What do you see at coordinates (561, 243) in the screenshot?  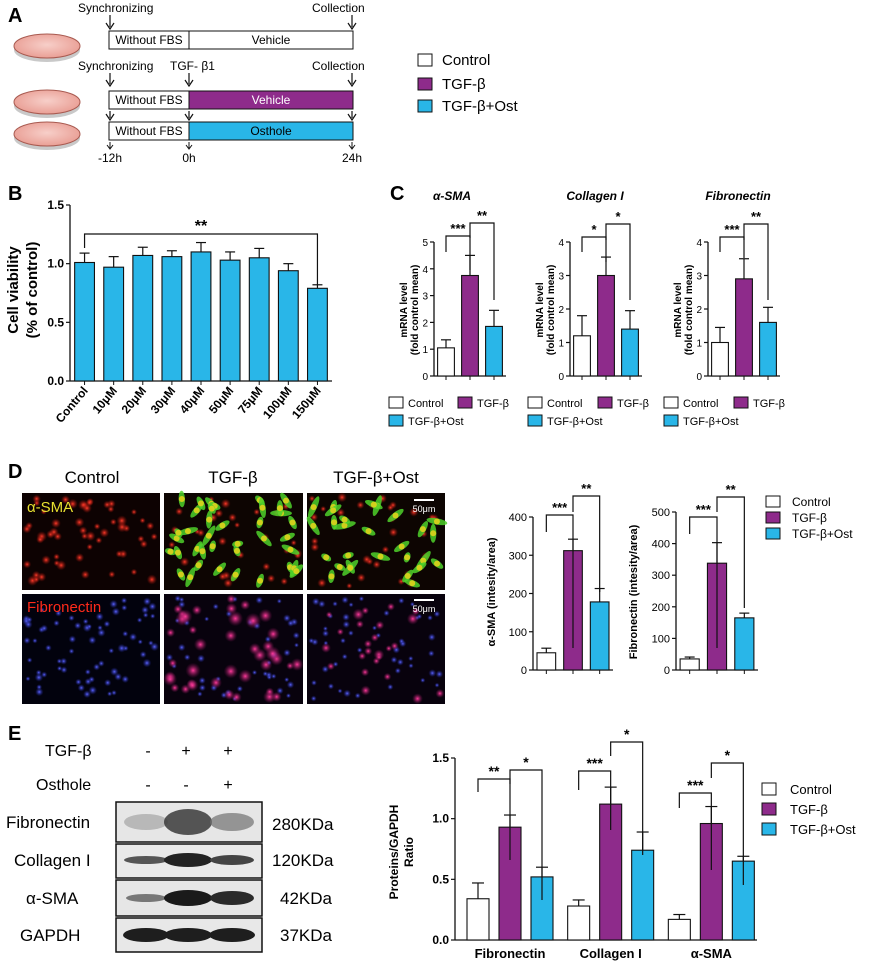 I see `y-tick-label: 4` at bounding box center [561, 243].